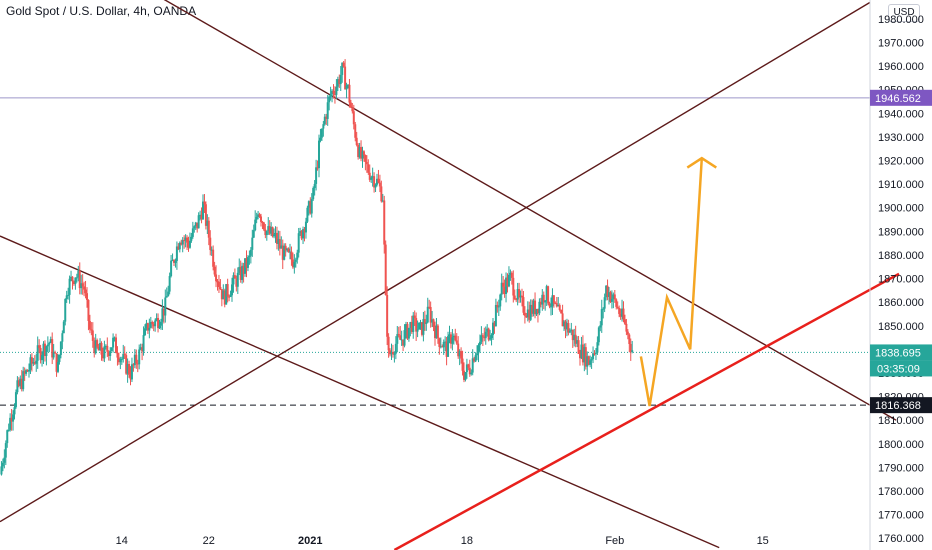 The width and height of the screenshot is (932, 550). I want to click on currency-button: USD, so click(904, 13).